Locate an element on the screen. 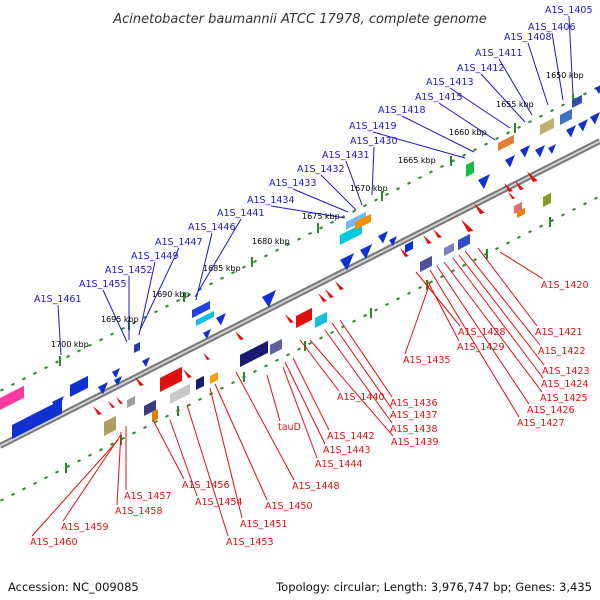 The image size is (600, 600). kbp-label: 1650 kbp is located at coordinates (565, 75).